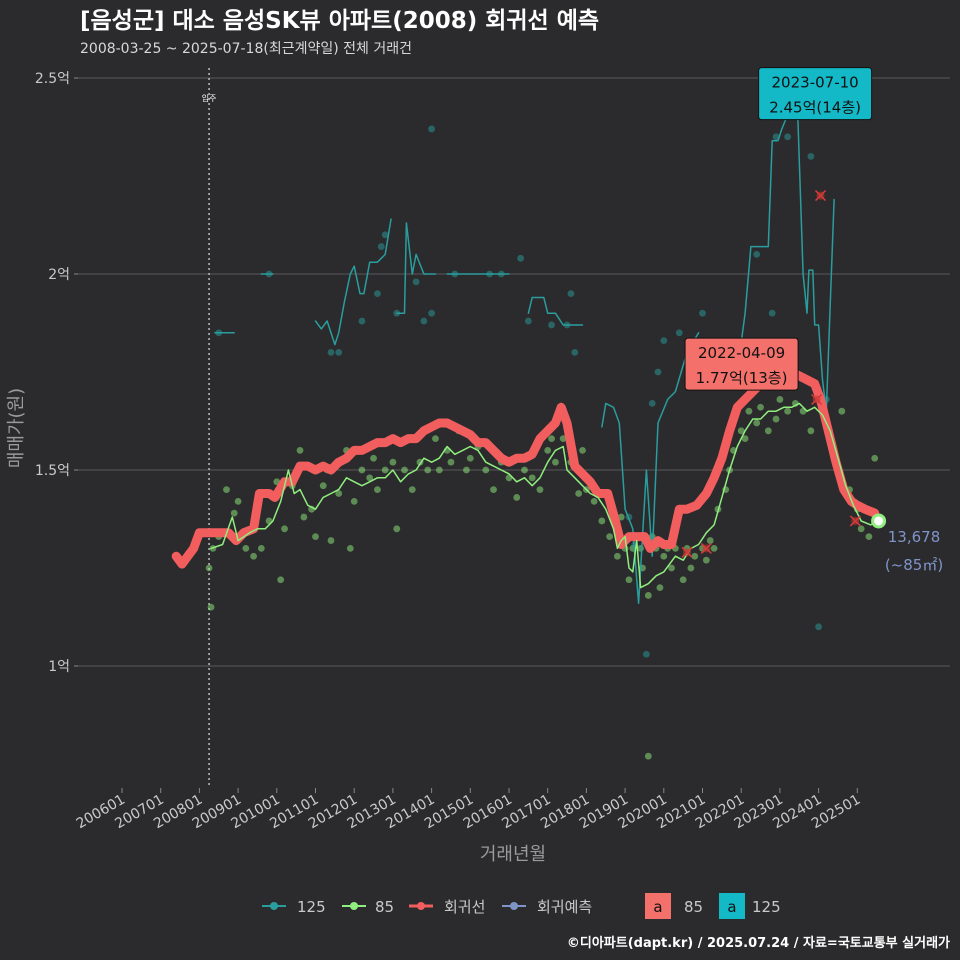 The height and width of the screenshot is (960, 960). What do you see at coordinates (564, 907) in the screenshot?
I see `legend-forecast-label: 회귀예측` at bounding box center [564, 907].